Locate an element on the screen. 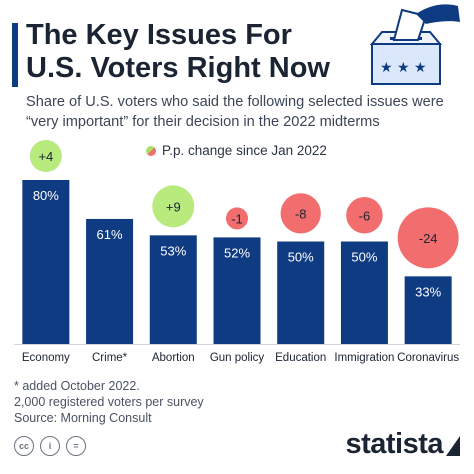 This screenshot has width=474, height=474. title-accent-bar is located at coordinates (15, 55).